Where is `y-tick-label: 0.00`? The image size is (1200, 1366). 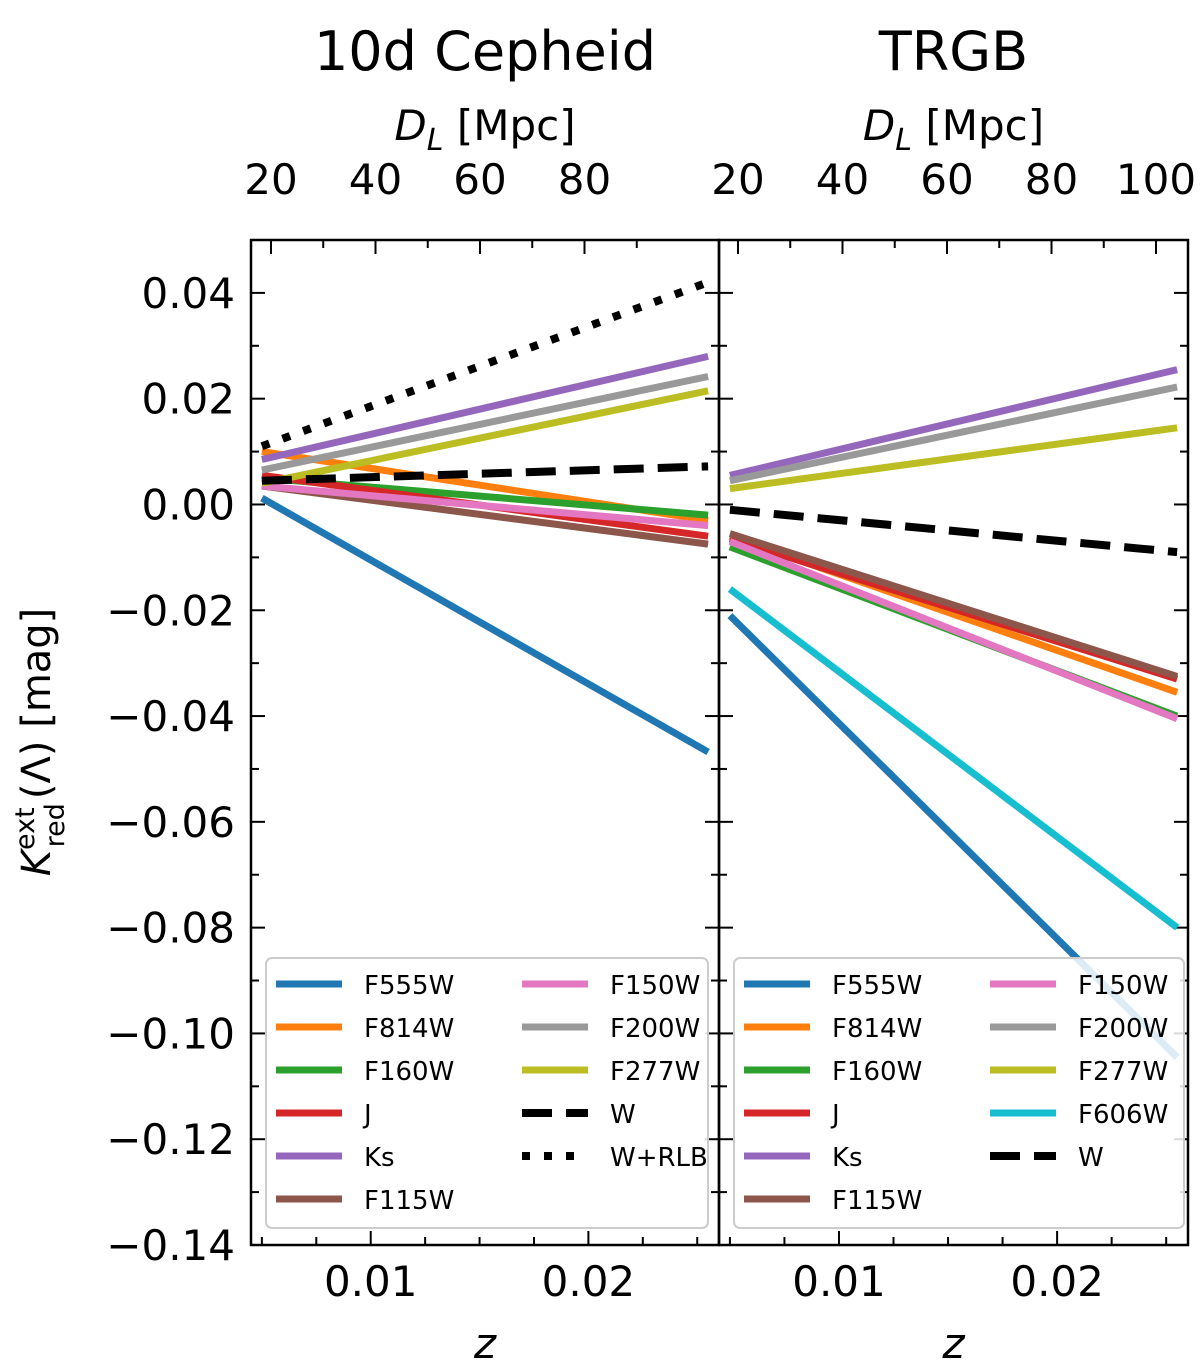
y-tick-label: 0.00 is located at coordinates (188, 504).